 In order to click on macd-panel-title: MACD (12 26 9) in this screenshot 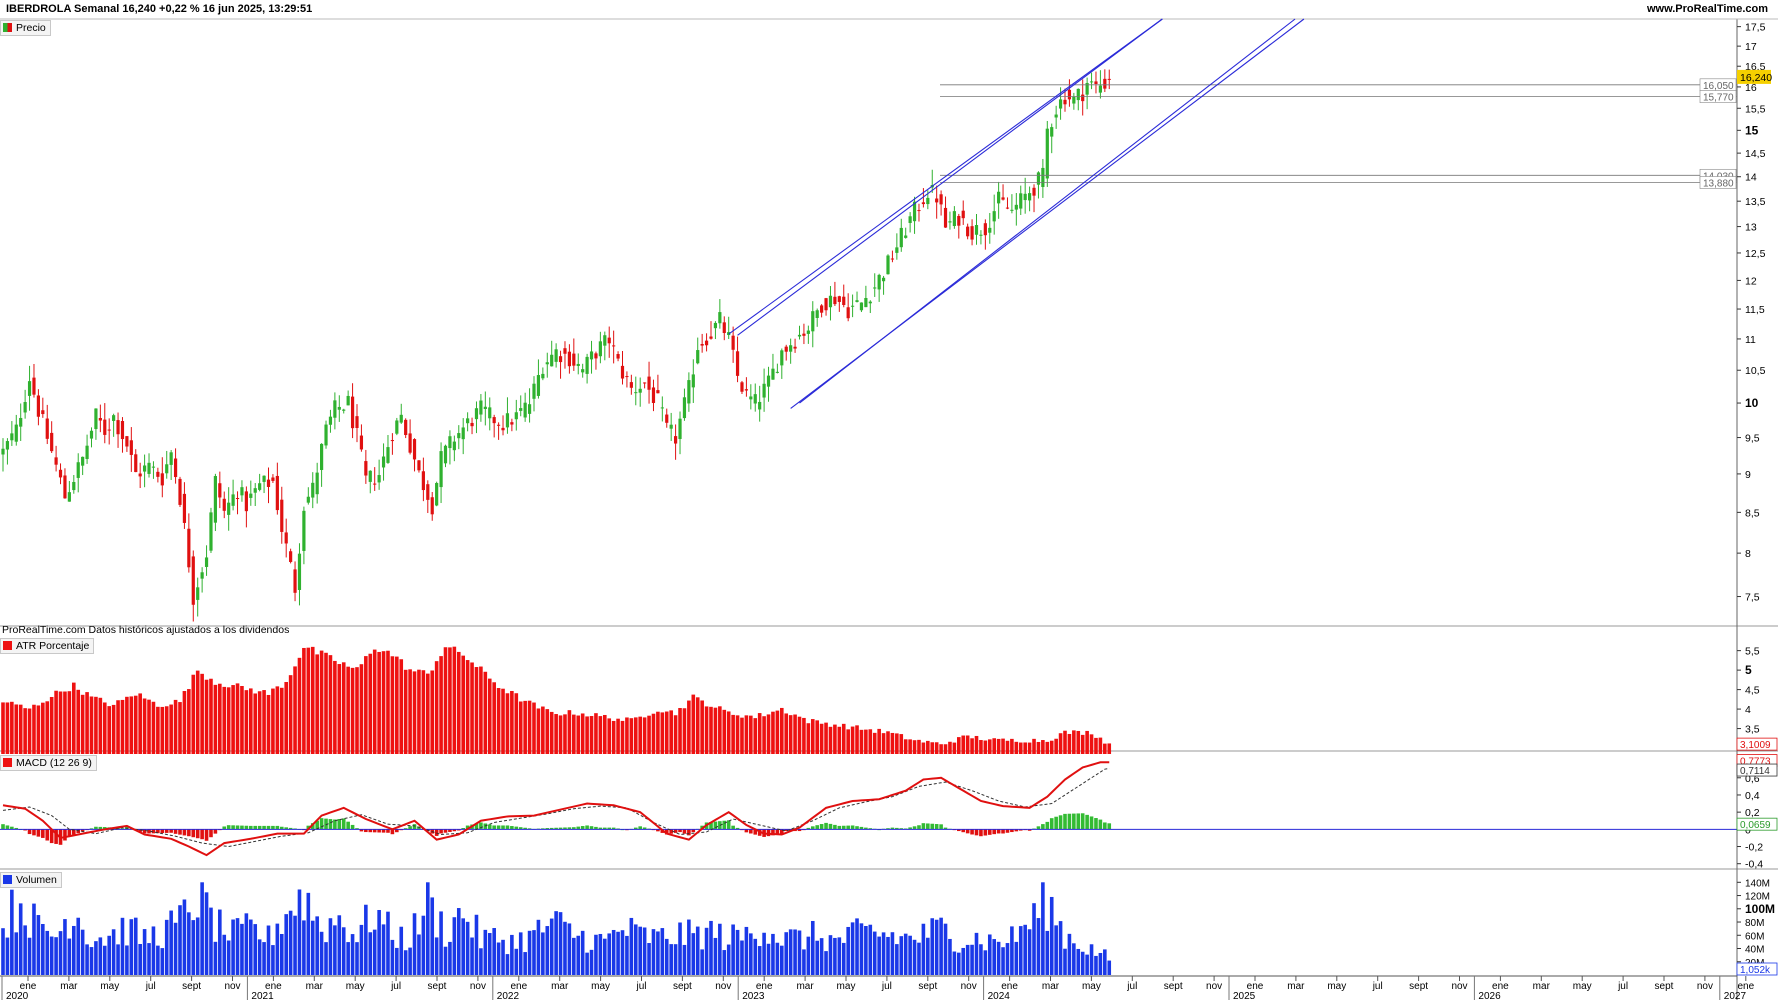, I will do `click(48, 763)`.